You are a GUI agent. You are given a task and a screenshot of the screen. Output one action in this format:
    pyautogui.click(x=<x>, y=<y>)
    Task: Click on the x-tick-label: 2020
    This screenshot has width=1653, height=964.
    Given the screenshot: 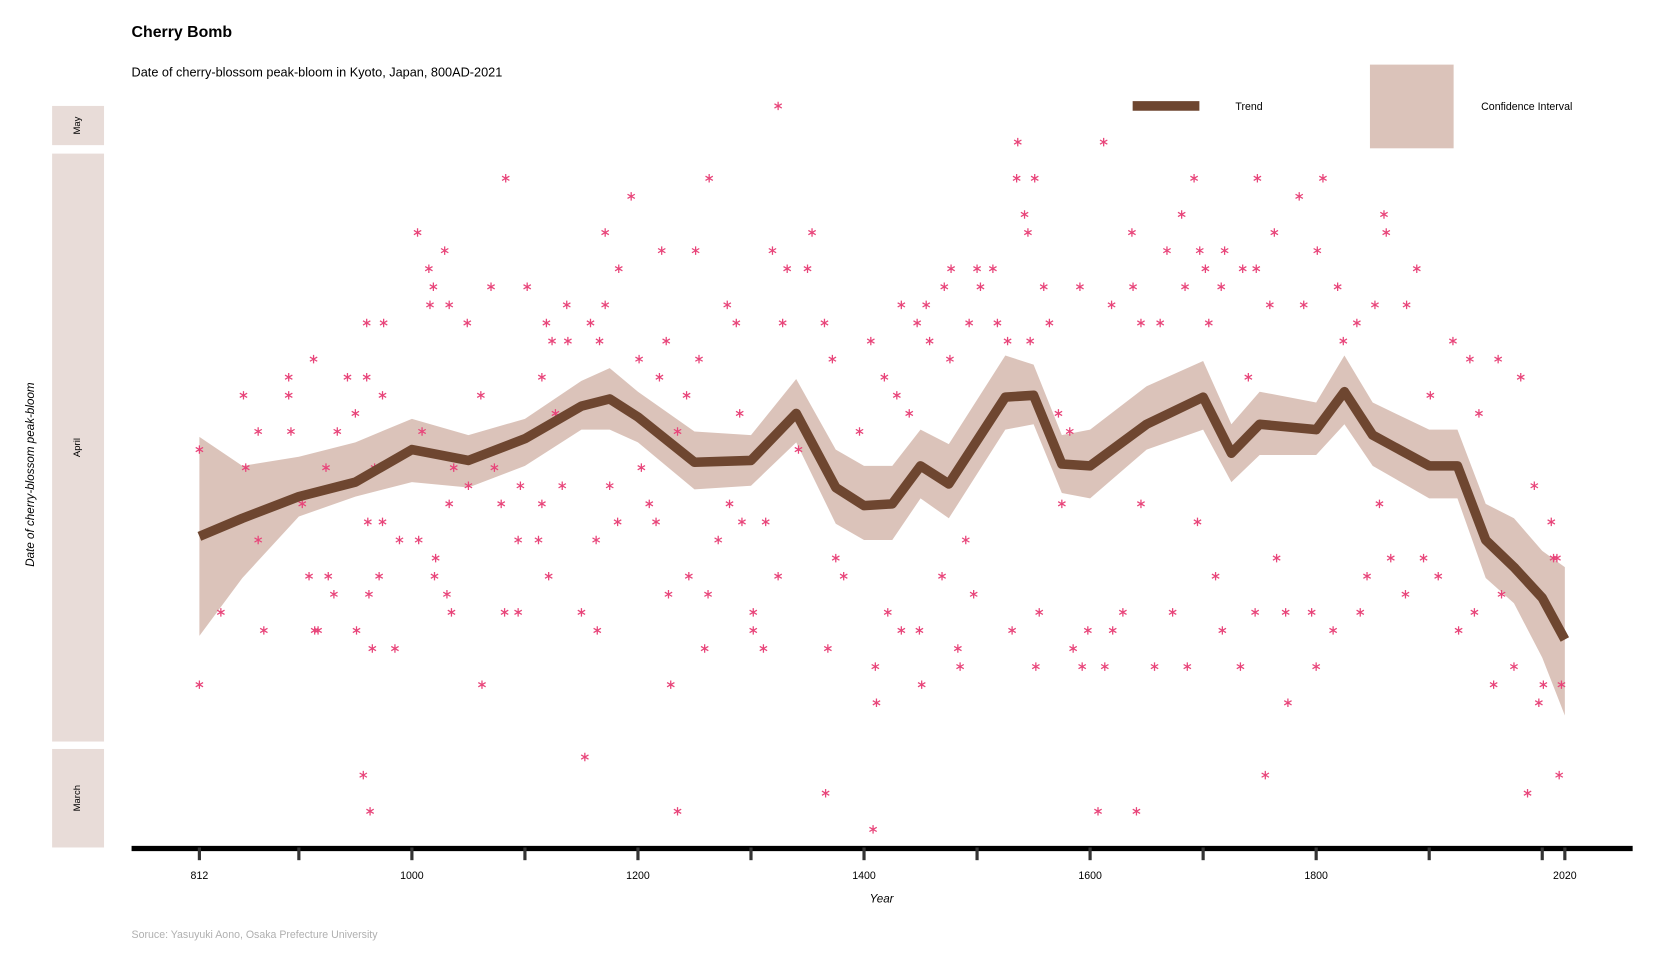 What is the action you would take?
    pyautogui.click(x=1565, y=876)
    